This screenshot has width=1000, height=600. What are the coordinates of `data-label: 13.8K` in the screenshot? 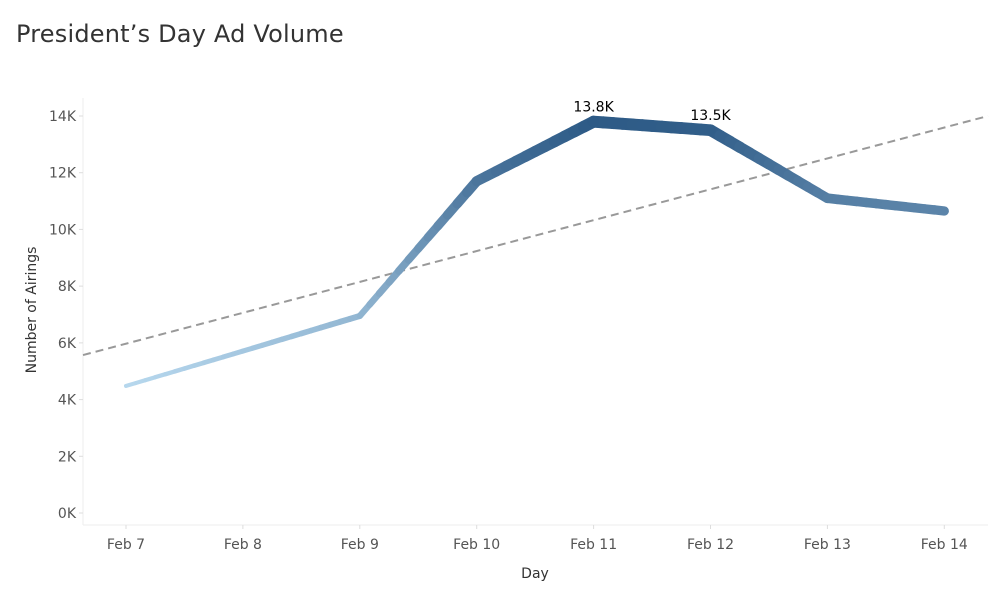 It's located at (593, 108).